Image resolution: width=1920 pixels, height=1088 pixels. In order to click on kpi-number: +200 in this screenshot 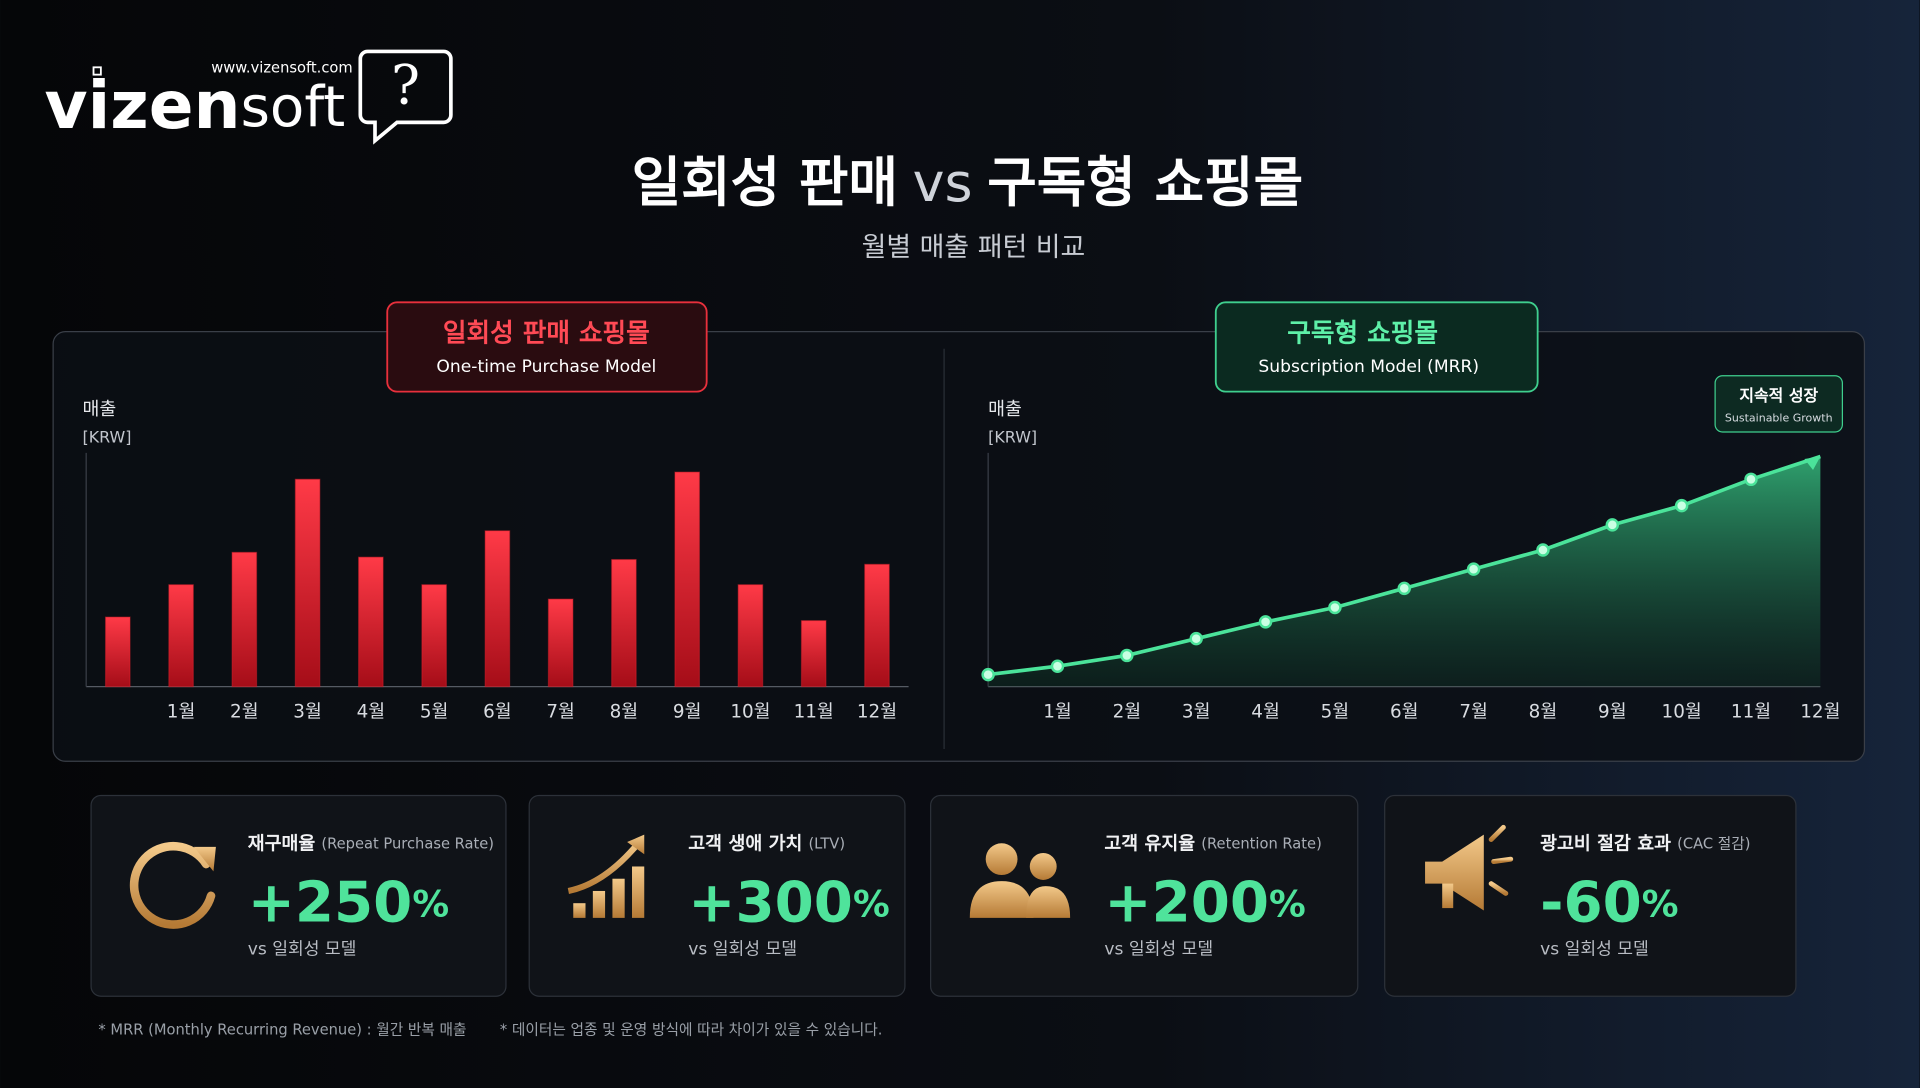, I will do `click(1186, 902)`.